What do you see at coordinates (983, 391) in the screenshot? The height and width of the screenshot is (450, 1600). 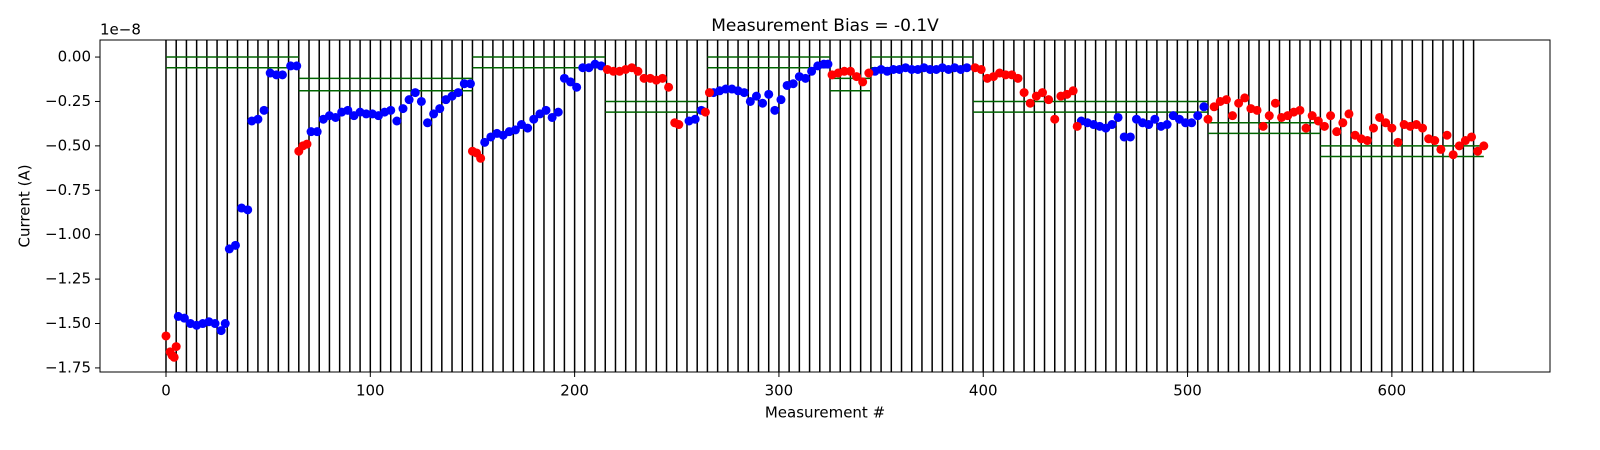 I see `x-tick-label: 400` at bounding box center [983, 391].